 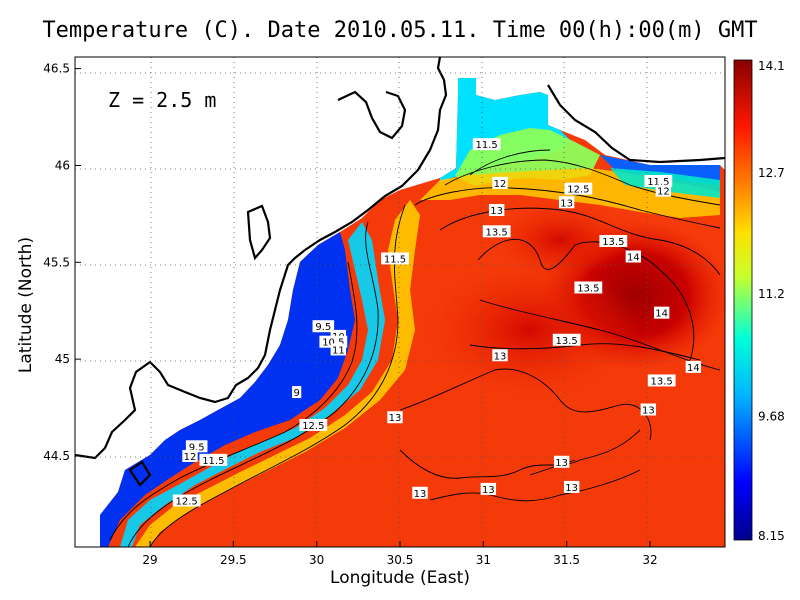 What do you see at coordinates (56, 69) in the screenshot?
I see `y-tick-label: 46.5` at bounding box center [56, 69].